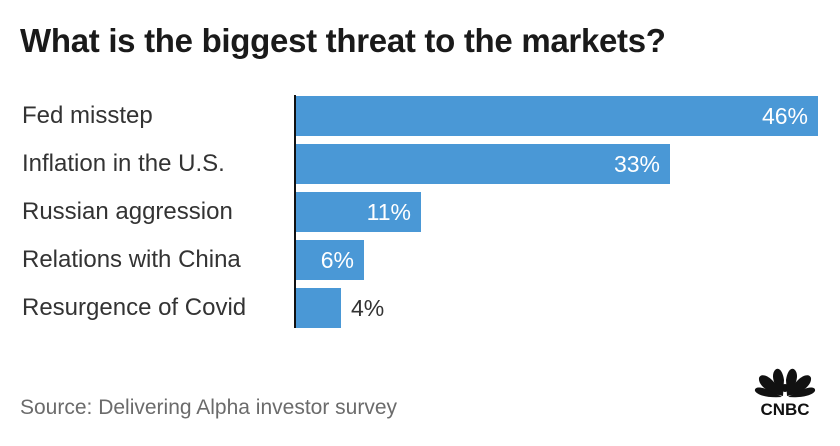 Image resolution: width=840 pixels, height=446 pixels. Describe the element at coordinates (337, 260) in the screenshot. I see `value-label: 6%` at that location.